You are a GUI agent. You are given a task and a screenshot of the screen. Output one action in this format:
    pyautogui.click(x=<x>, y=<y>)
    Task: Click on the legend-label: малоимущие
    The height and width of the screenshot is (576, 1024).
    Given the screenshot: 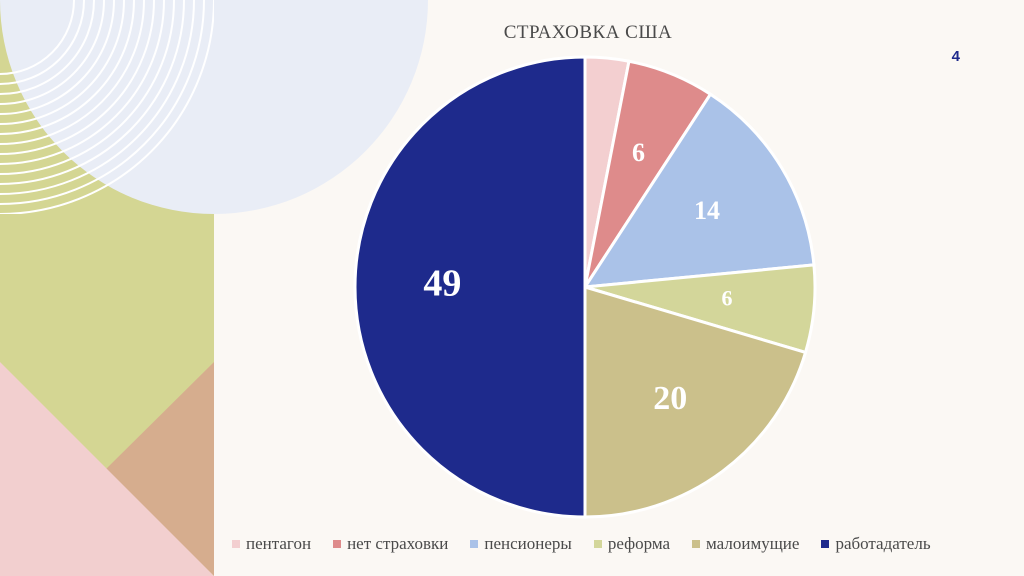 What is the action you would take?
    pyautogui.click(x=753, y=543)
    